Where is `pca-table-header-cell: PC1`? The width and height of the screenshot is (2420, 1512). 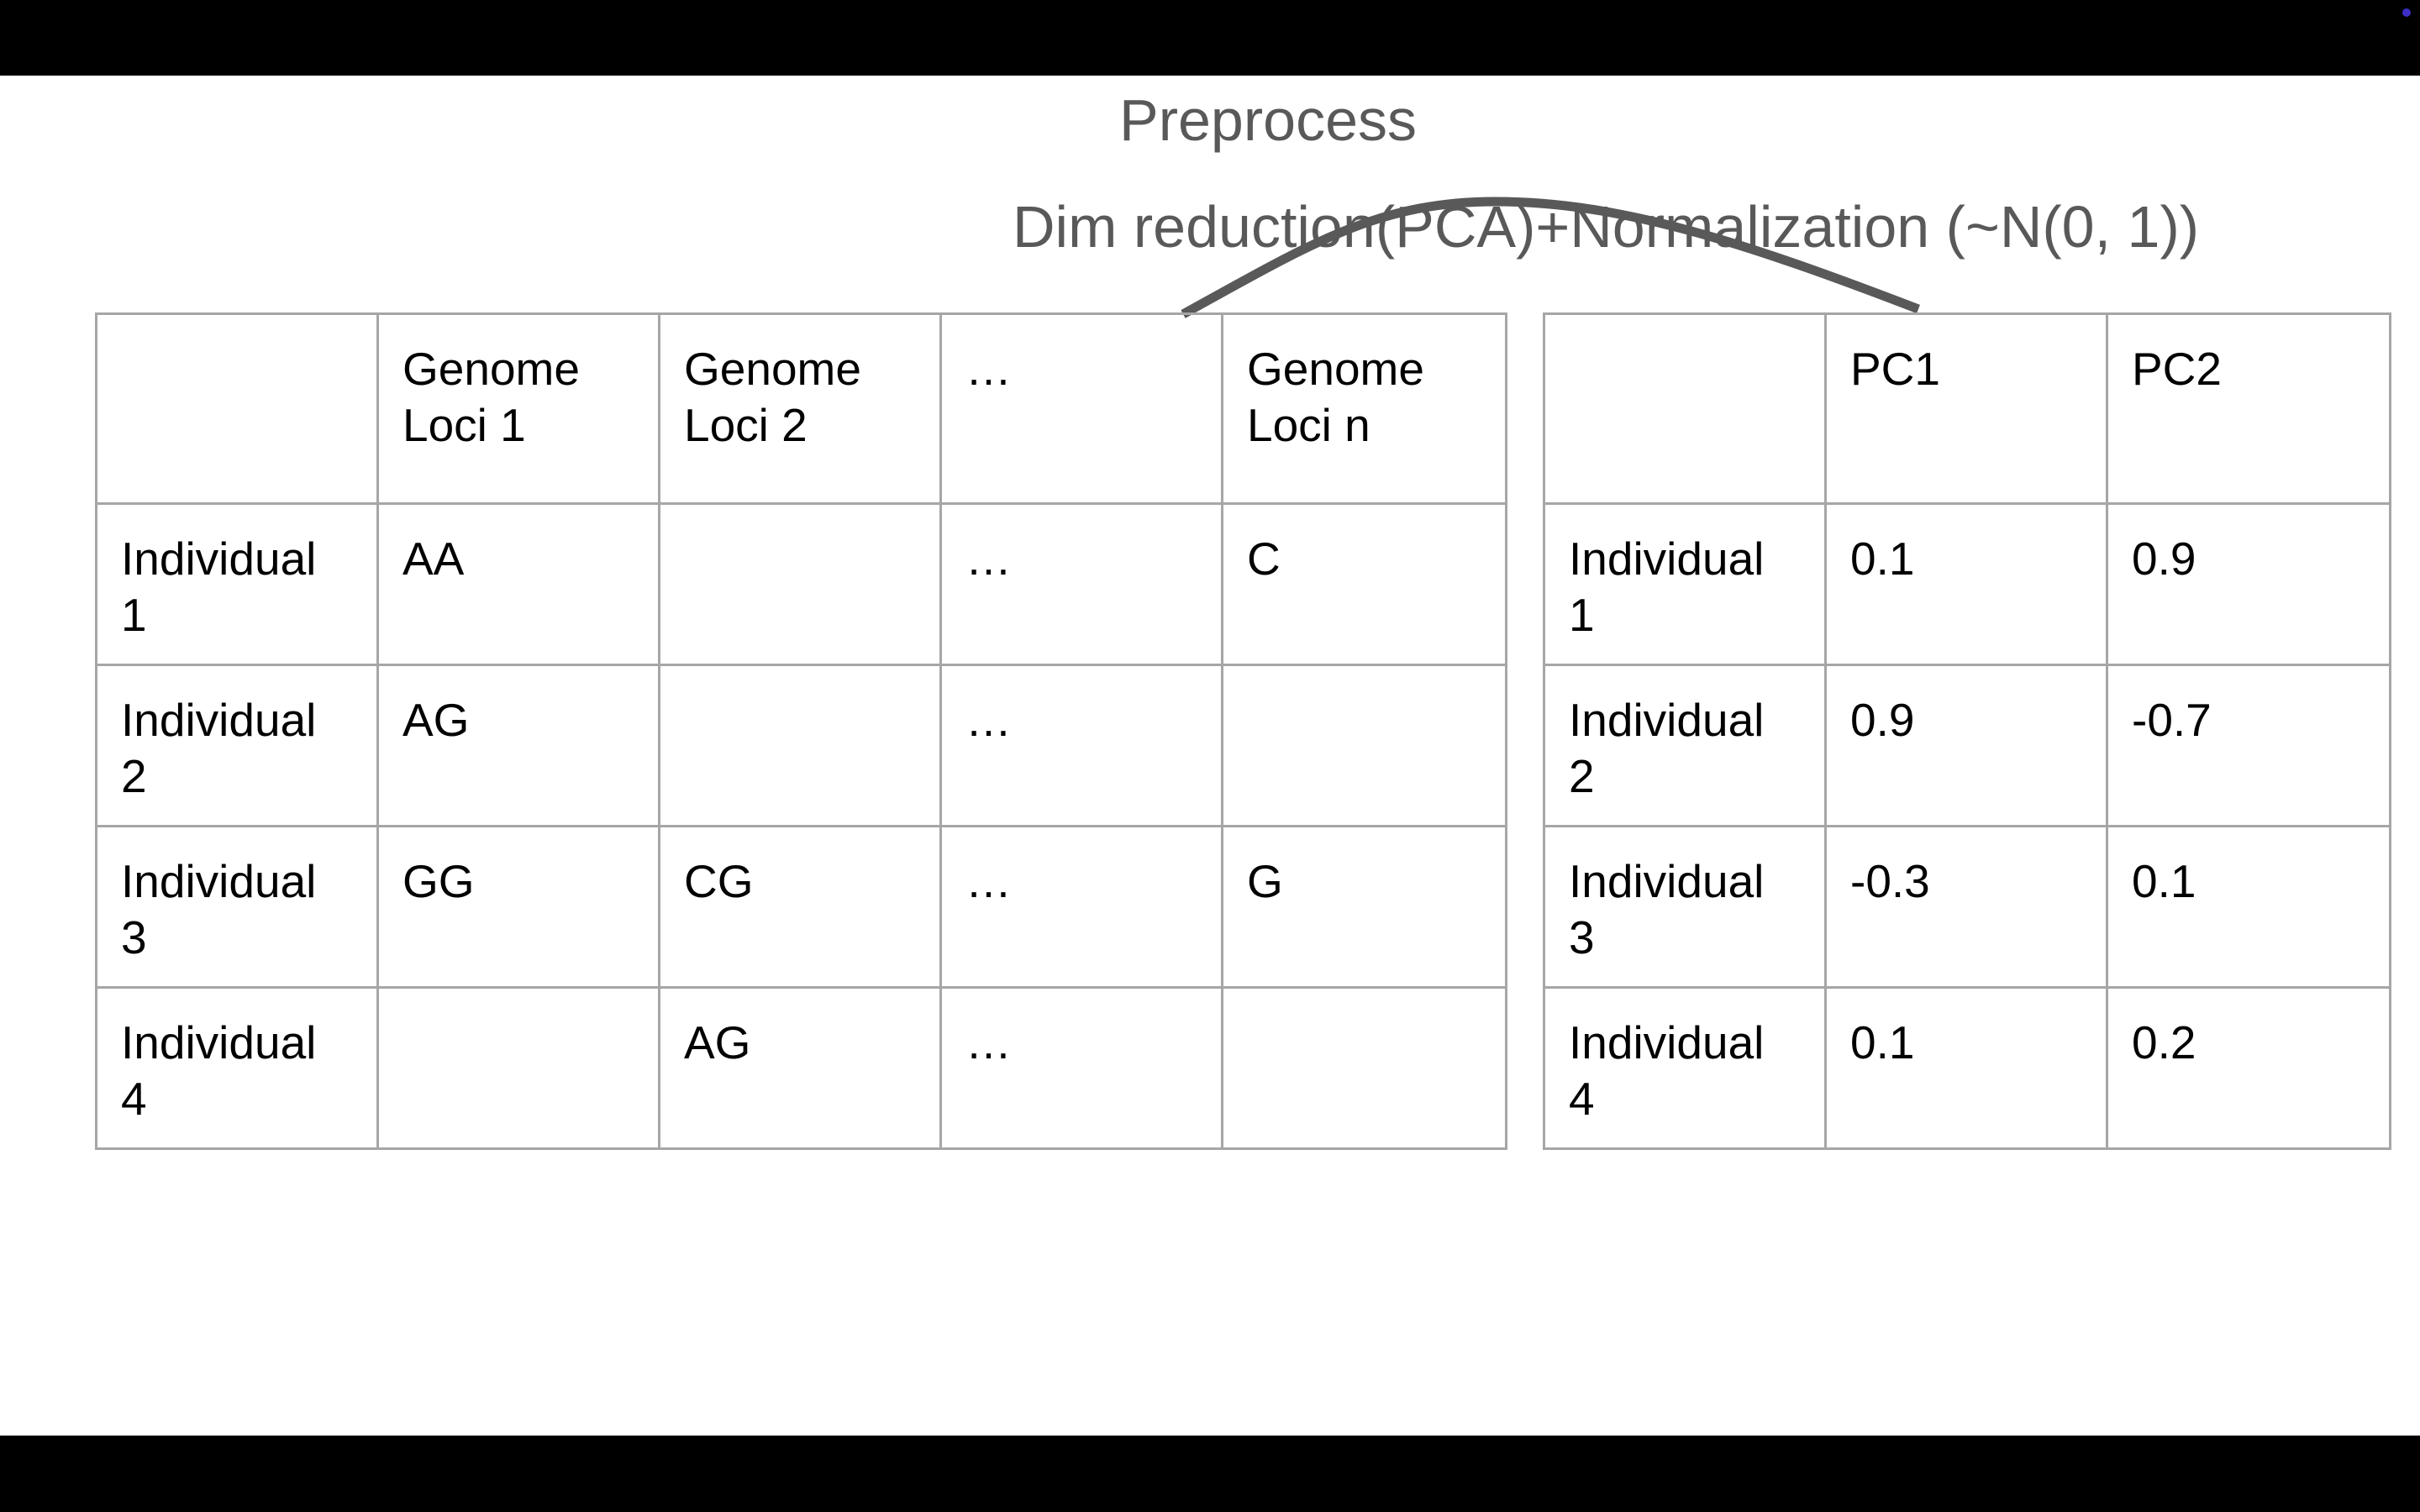
pca-table-header-cell: PC1 is located at coordinates (1966, 408).